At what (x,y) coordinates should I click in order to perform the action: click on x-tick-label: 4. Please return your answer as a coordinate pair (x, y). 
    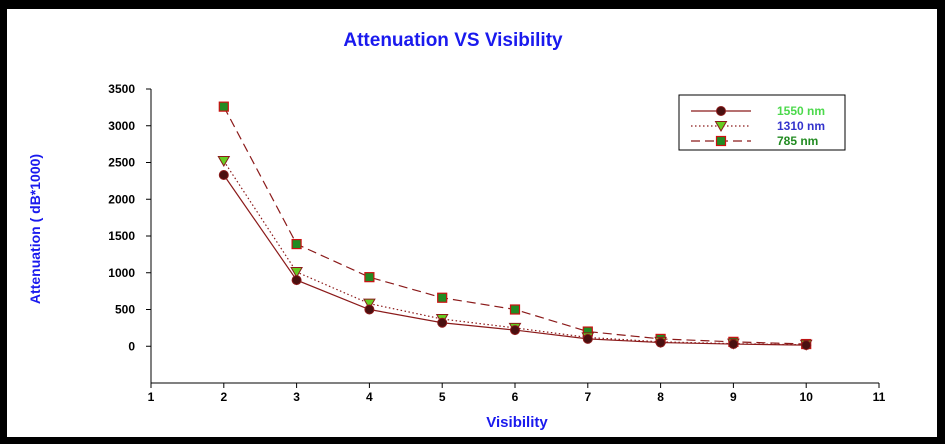
    Looking at the image, I should click on (369, 397).